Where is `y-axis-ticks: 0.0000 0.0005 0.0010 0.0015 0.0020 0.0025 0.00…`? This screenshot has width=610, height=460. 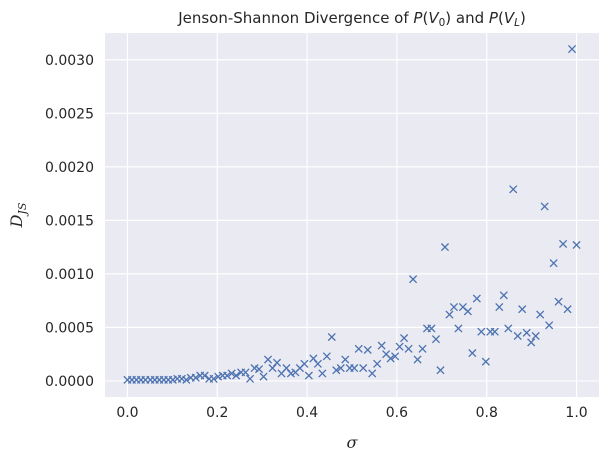 y-axis-ticks: 0.0000 0.0005 0.0010 0.0015 0.0020 0.0025 0.00… is located at coordinates (69, 221).